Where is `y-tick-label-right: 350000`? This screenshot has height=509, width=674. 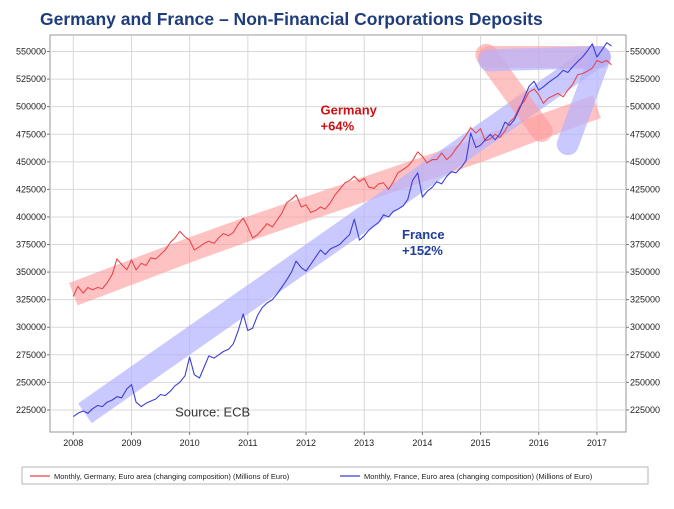 y-tick-label-right: 350000 is located at coordinates (645, 272).